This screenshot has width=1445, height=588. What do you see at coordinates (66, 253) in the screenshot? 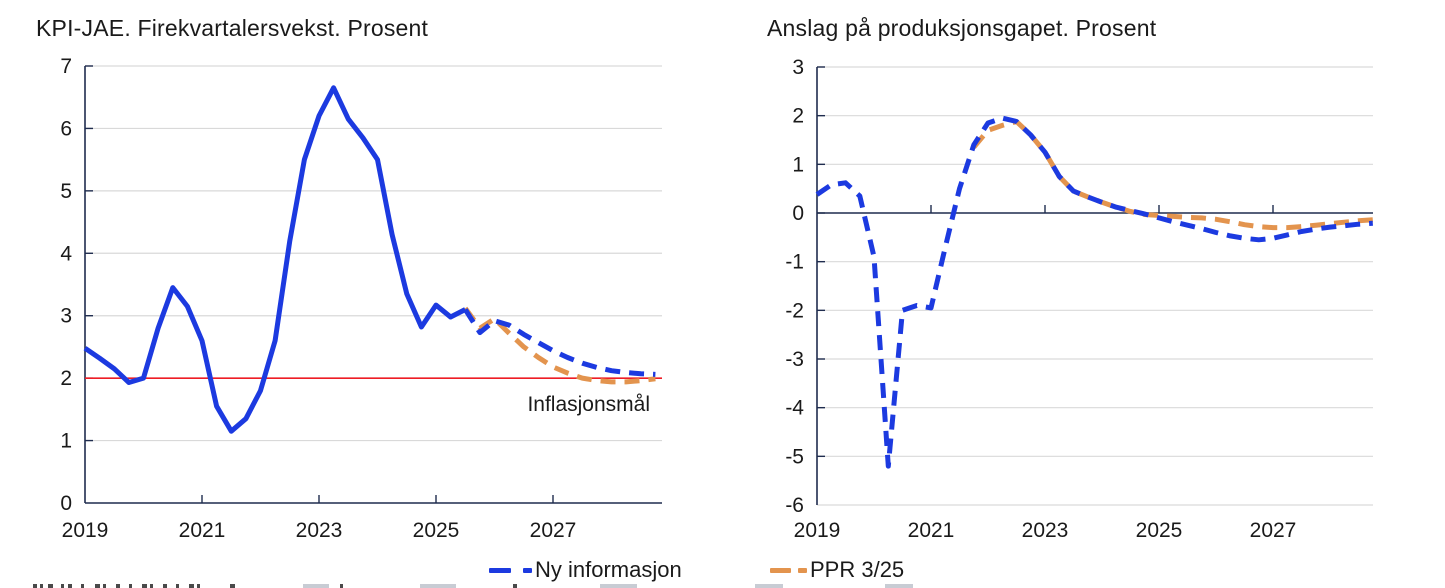
I see `y-tick-label: 4` at bounding box center [66, 253].